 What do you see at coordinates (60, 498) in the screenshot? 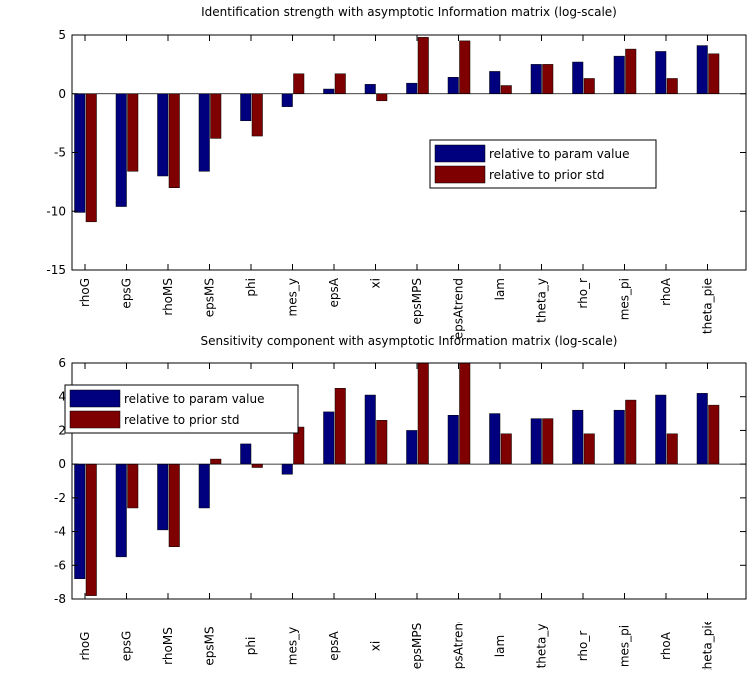
I see `y-tick-label: -2` at bounding box center [60, 498].